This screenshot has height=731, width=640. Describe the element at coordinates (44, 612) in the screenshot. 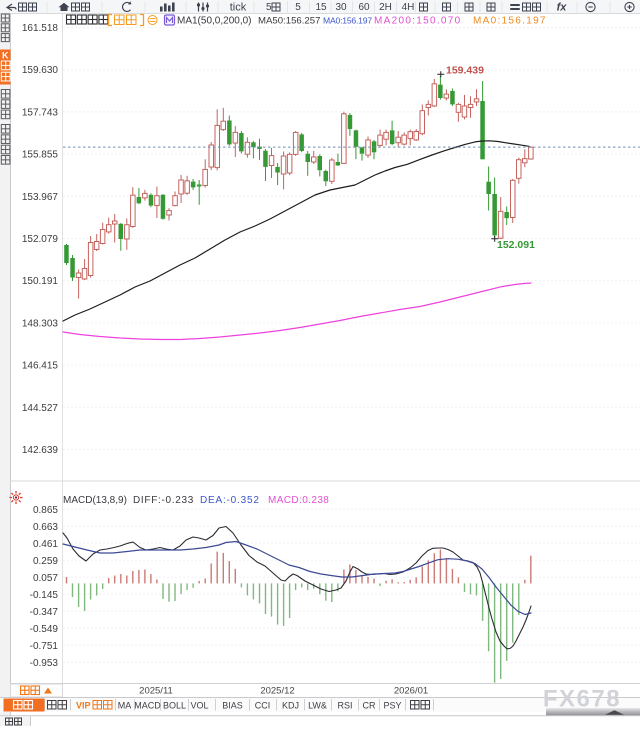

I see `svg-text: -0.347` at that location.